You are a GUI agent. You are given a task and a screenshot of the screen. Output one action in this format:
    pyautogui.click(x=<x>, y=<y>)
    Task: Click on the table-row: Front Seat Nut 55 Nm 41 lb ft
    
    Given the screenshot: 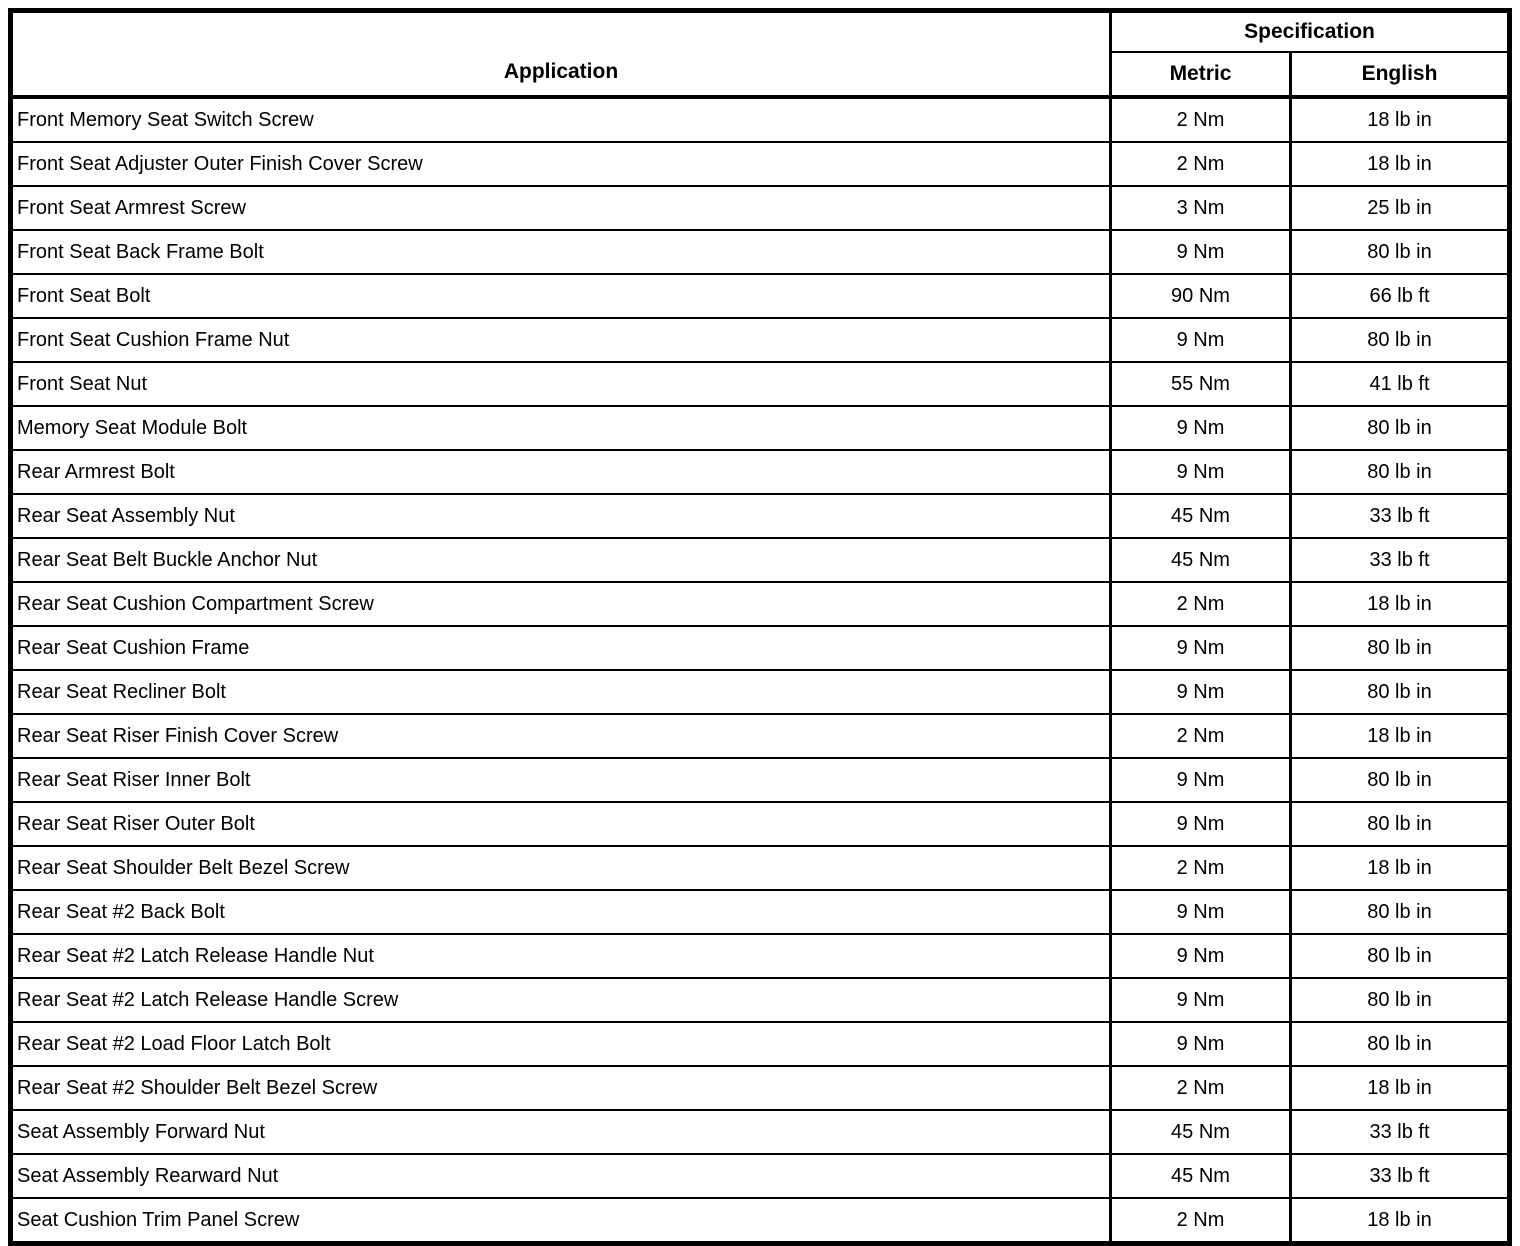 What is the action you would take?
    pyautogui.click(x=760, y=384)
    